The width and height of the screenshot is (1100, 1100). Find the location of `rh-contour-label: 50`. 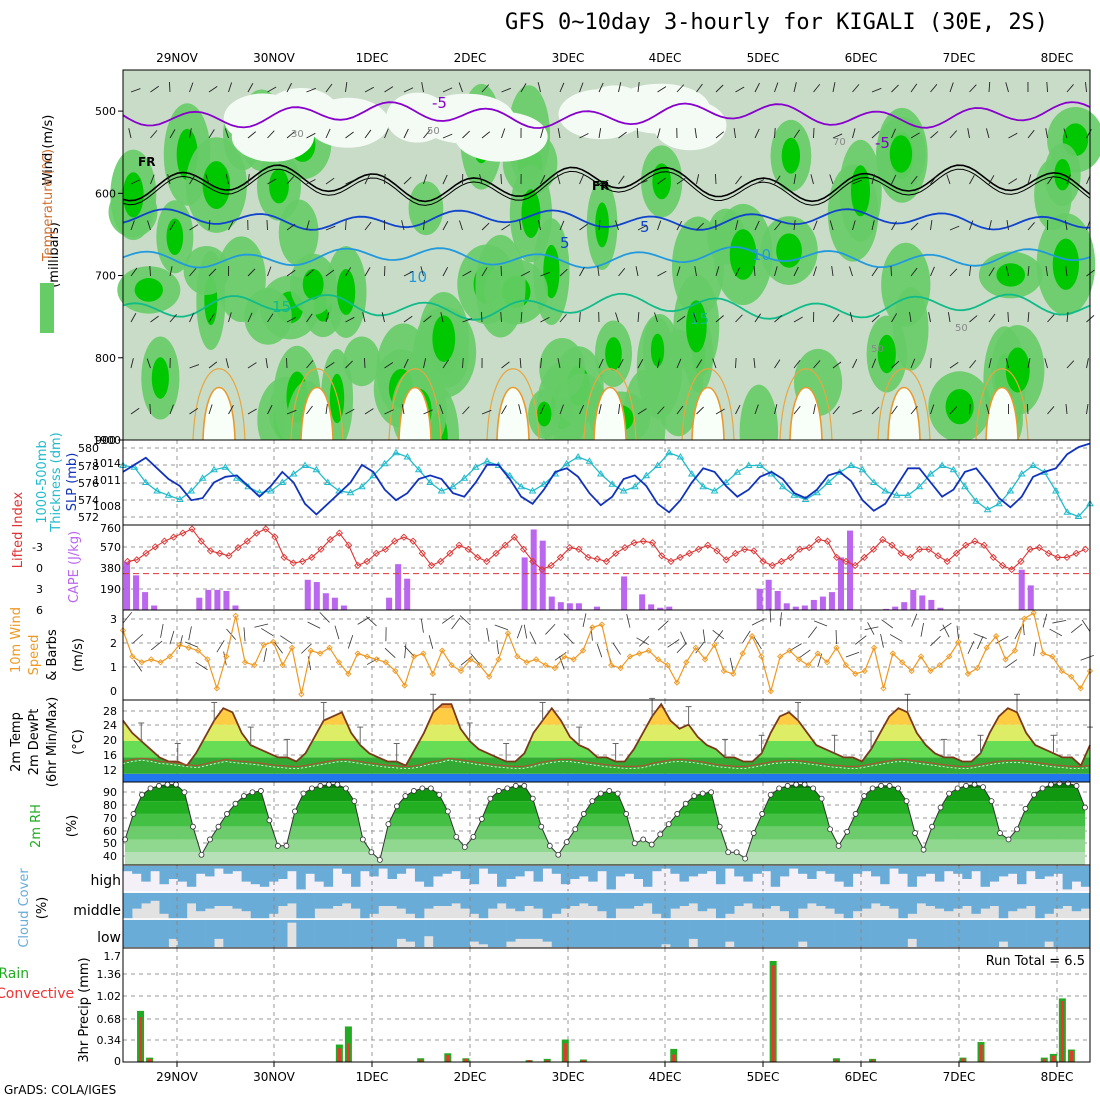

rh-contour-label: 50 is located at coordinates (961, 328).